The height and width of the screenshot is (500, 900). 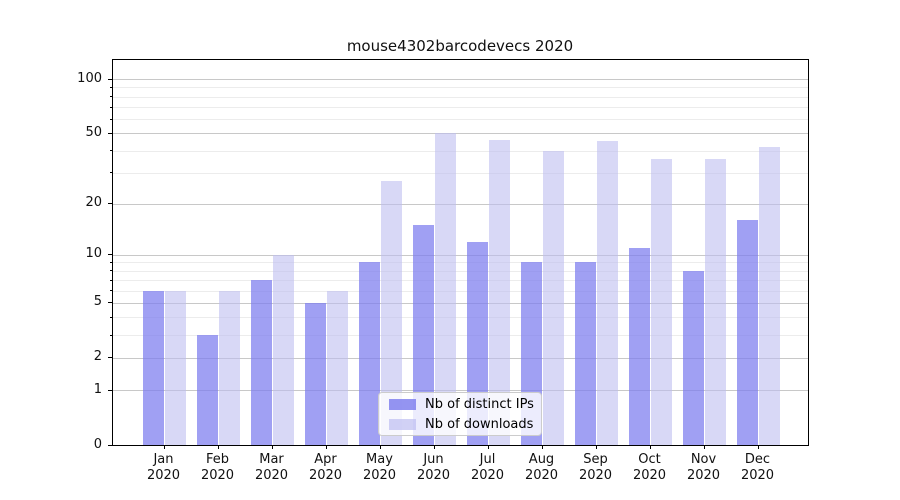 I want to click on x-axis-label-month: Nov, so click(x=703, y=459).